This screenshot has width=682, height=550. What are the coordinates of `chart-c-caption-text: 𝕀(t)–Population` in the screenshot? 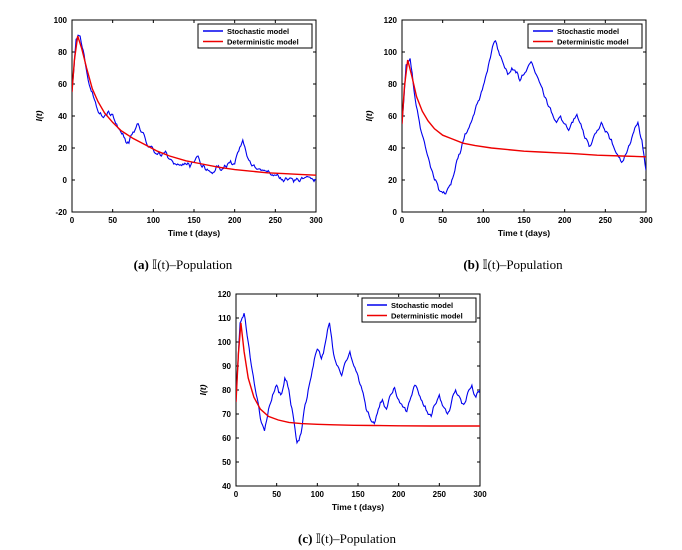 It's located at (355, 538).